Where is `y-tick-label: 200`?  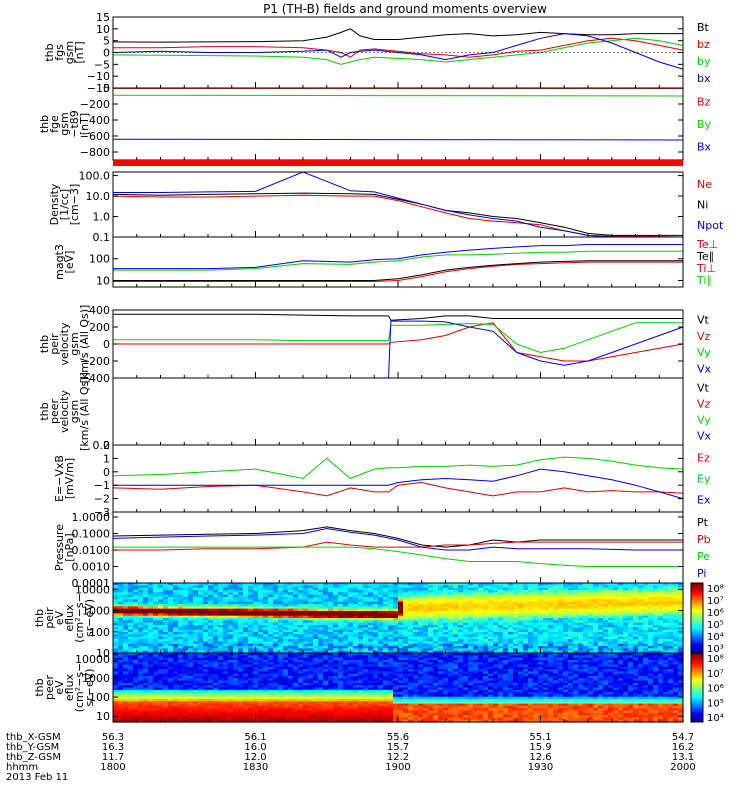 y-tick-label: 200 is located at coordinates (99, 327).